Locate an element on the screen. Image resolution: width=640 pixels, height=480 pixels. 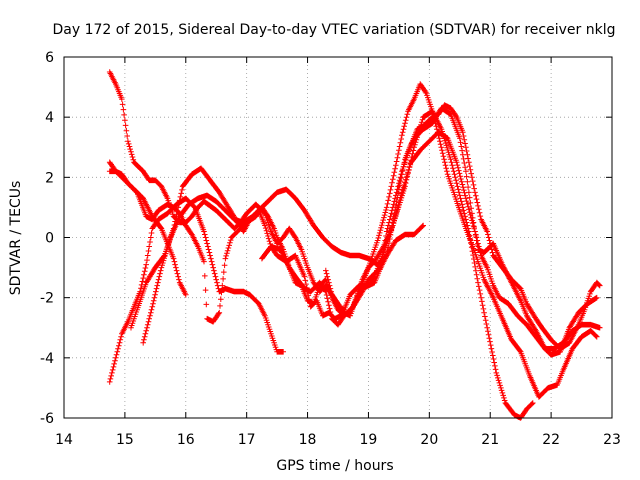
x-tick-label: 23 is located at coordinates (612, 440).